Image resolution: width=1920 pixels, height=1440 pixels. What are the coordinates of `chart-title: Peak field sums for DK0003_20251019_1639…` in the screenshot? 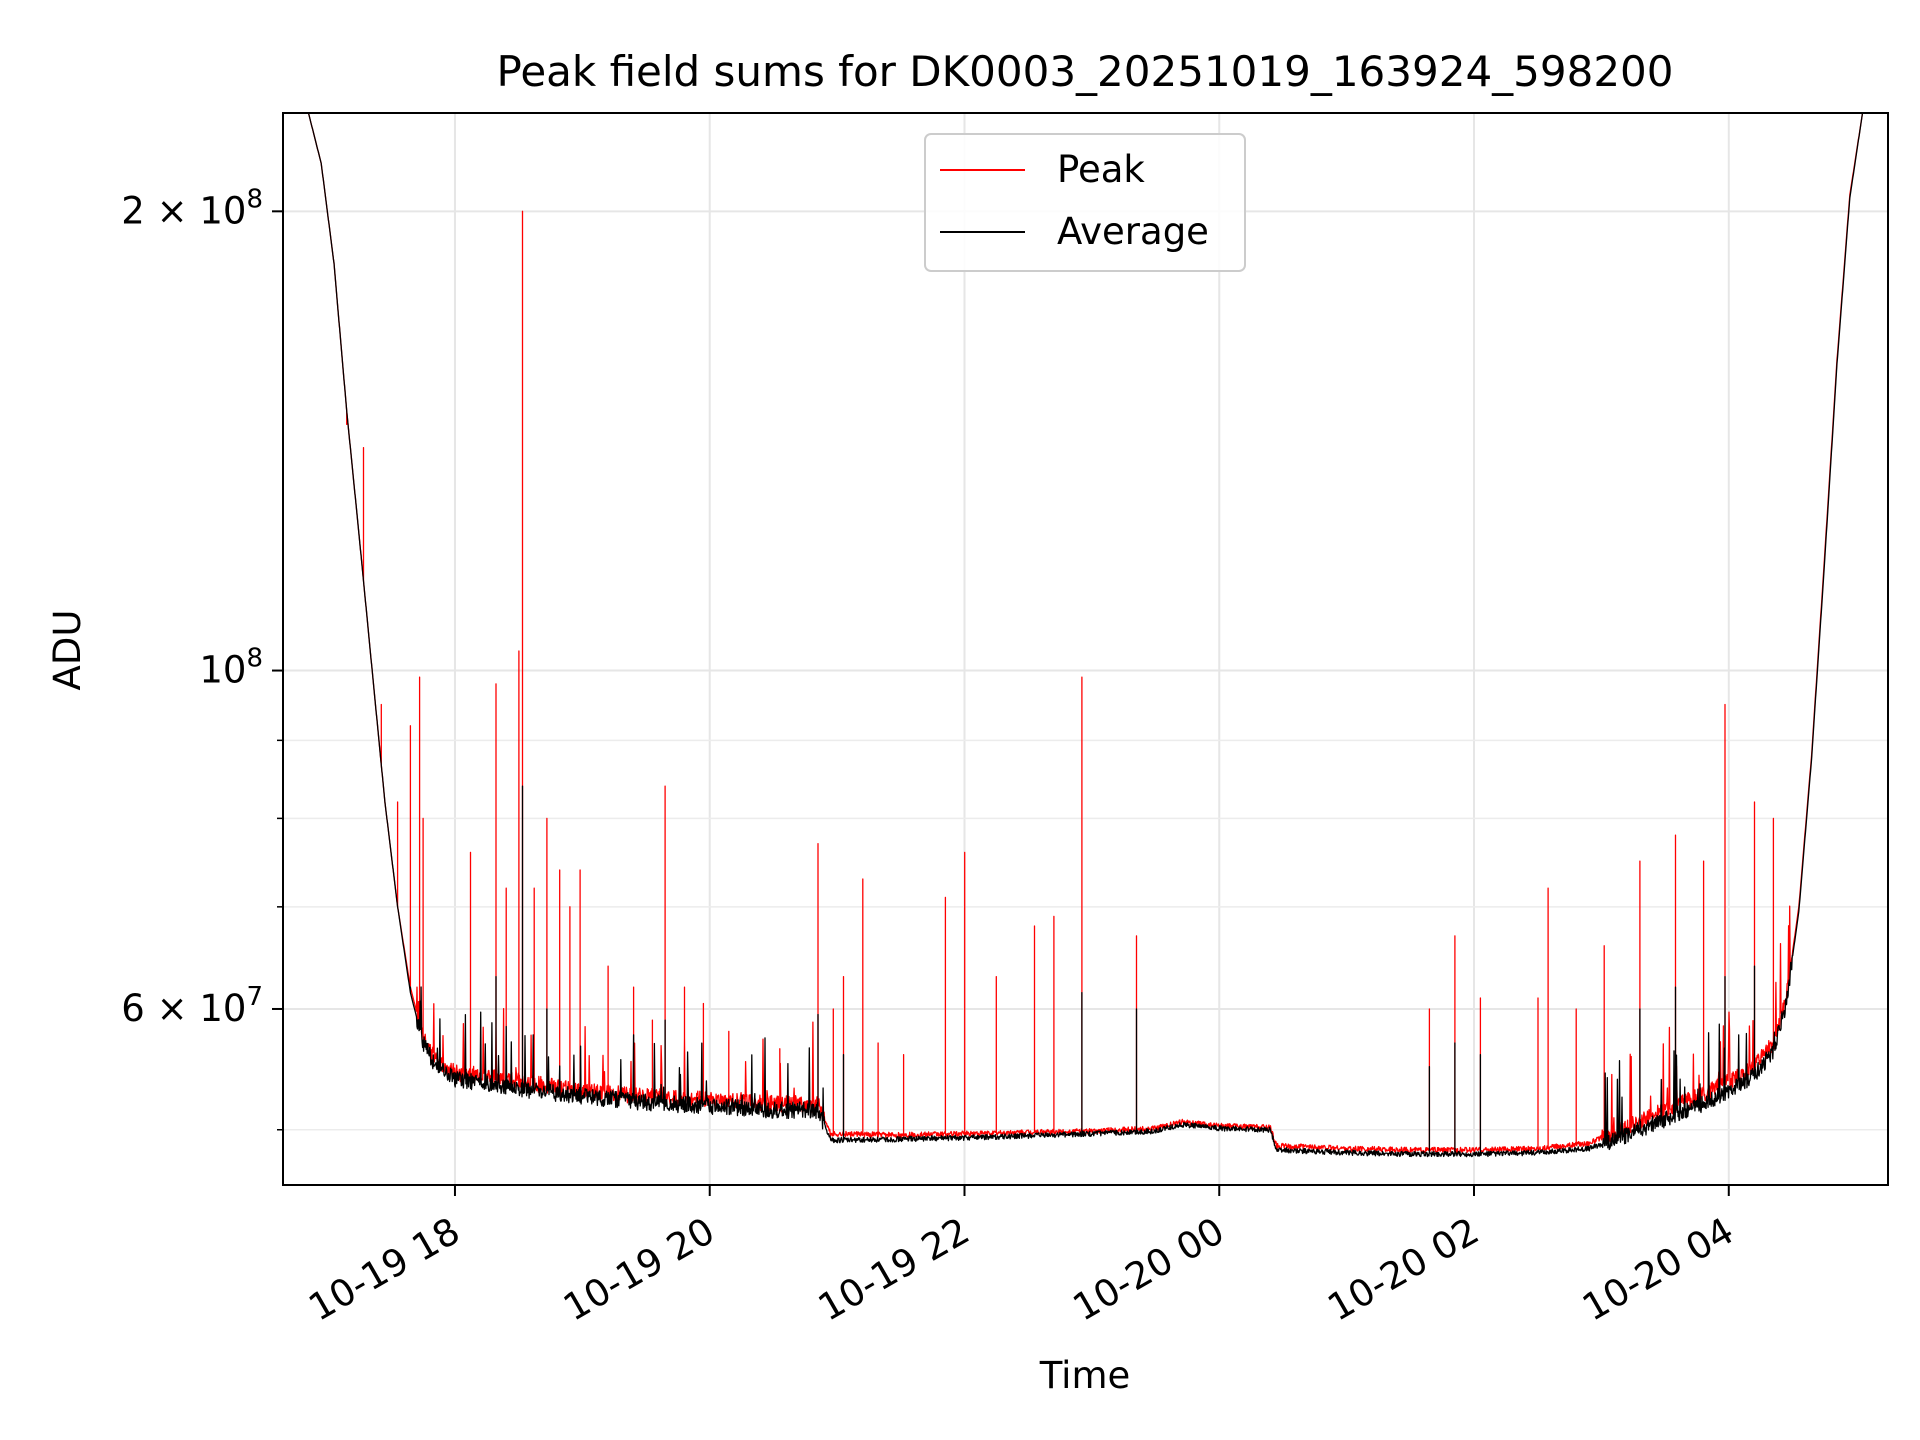 It's located at (1084, 71).